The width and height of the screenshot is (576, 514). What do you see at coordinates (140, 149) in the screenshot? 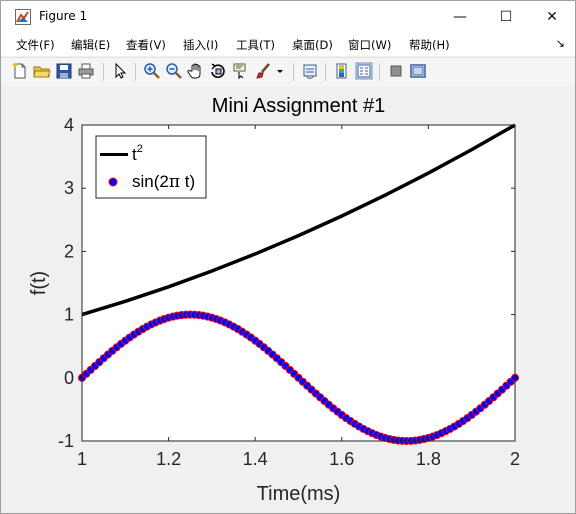
I see `legend-entry-t-exponent: 2` at bounding box center [140, 149].